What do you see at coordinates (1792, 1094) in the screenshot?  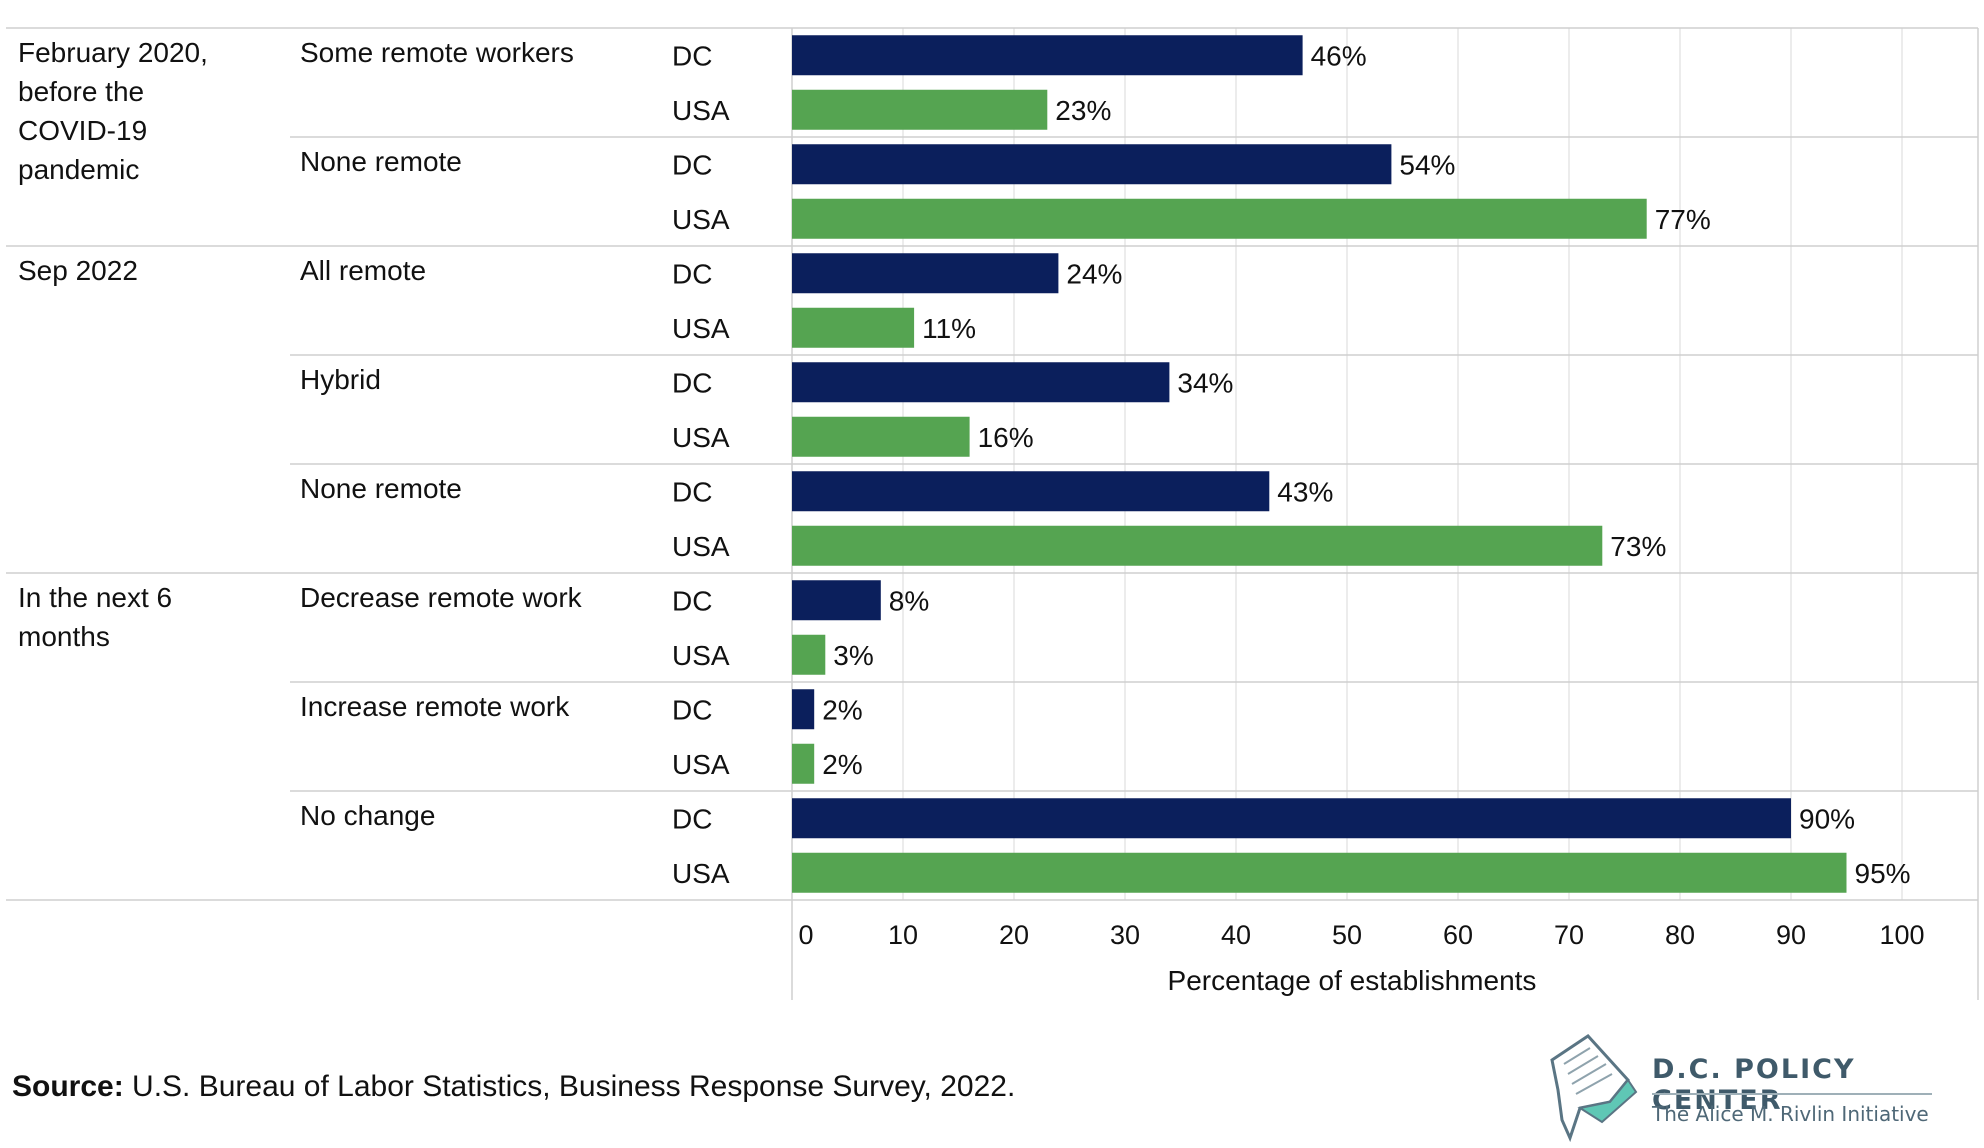 I see `logo-divider` at bounding box center [1792, 1094].